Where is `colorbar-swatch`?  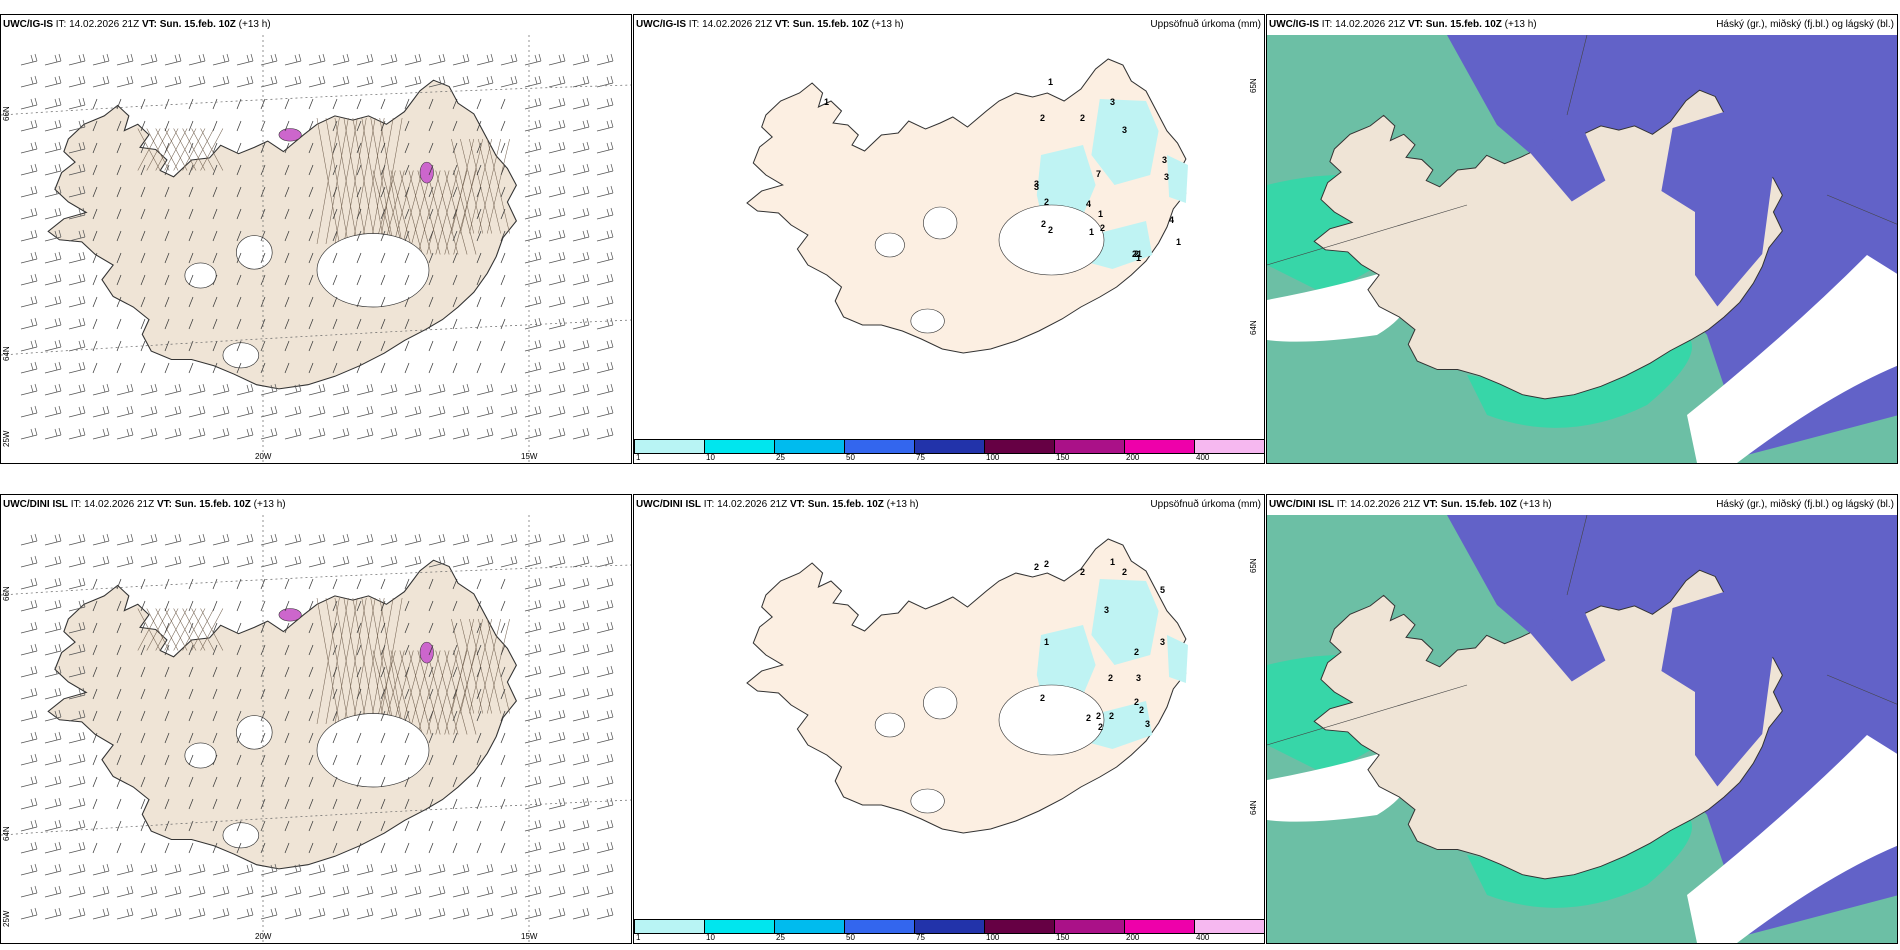
colorbar-swatch is located at coordinates (1089, 446).